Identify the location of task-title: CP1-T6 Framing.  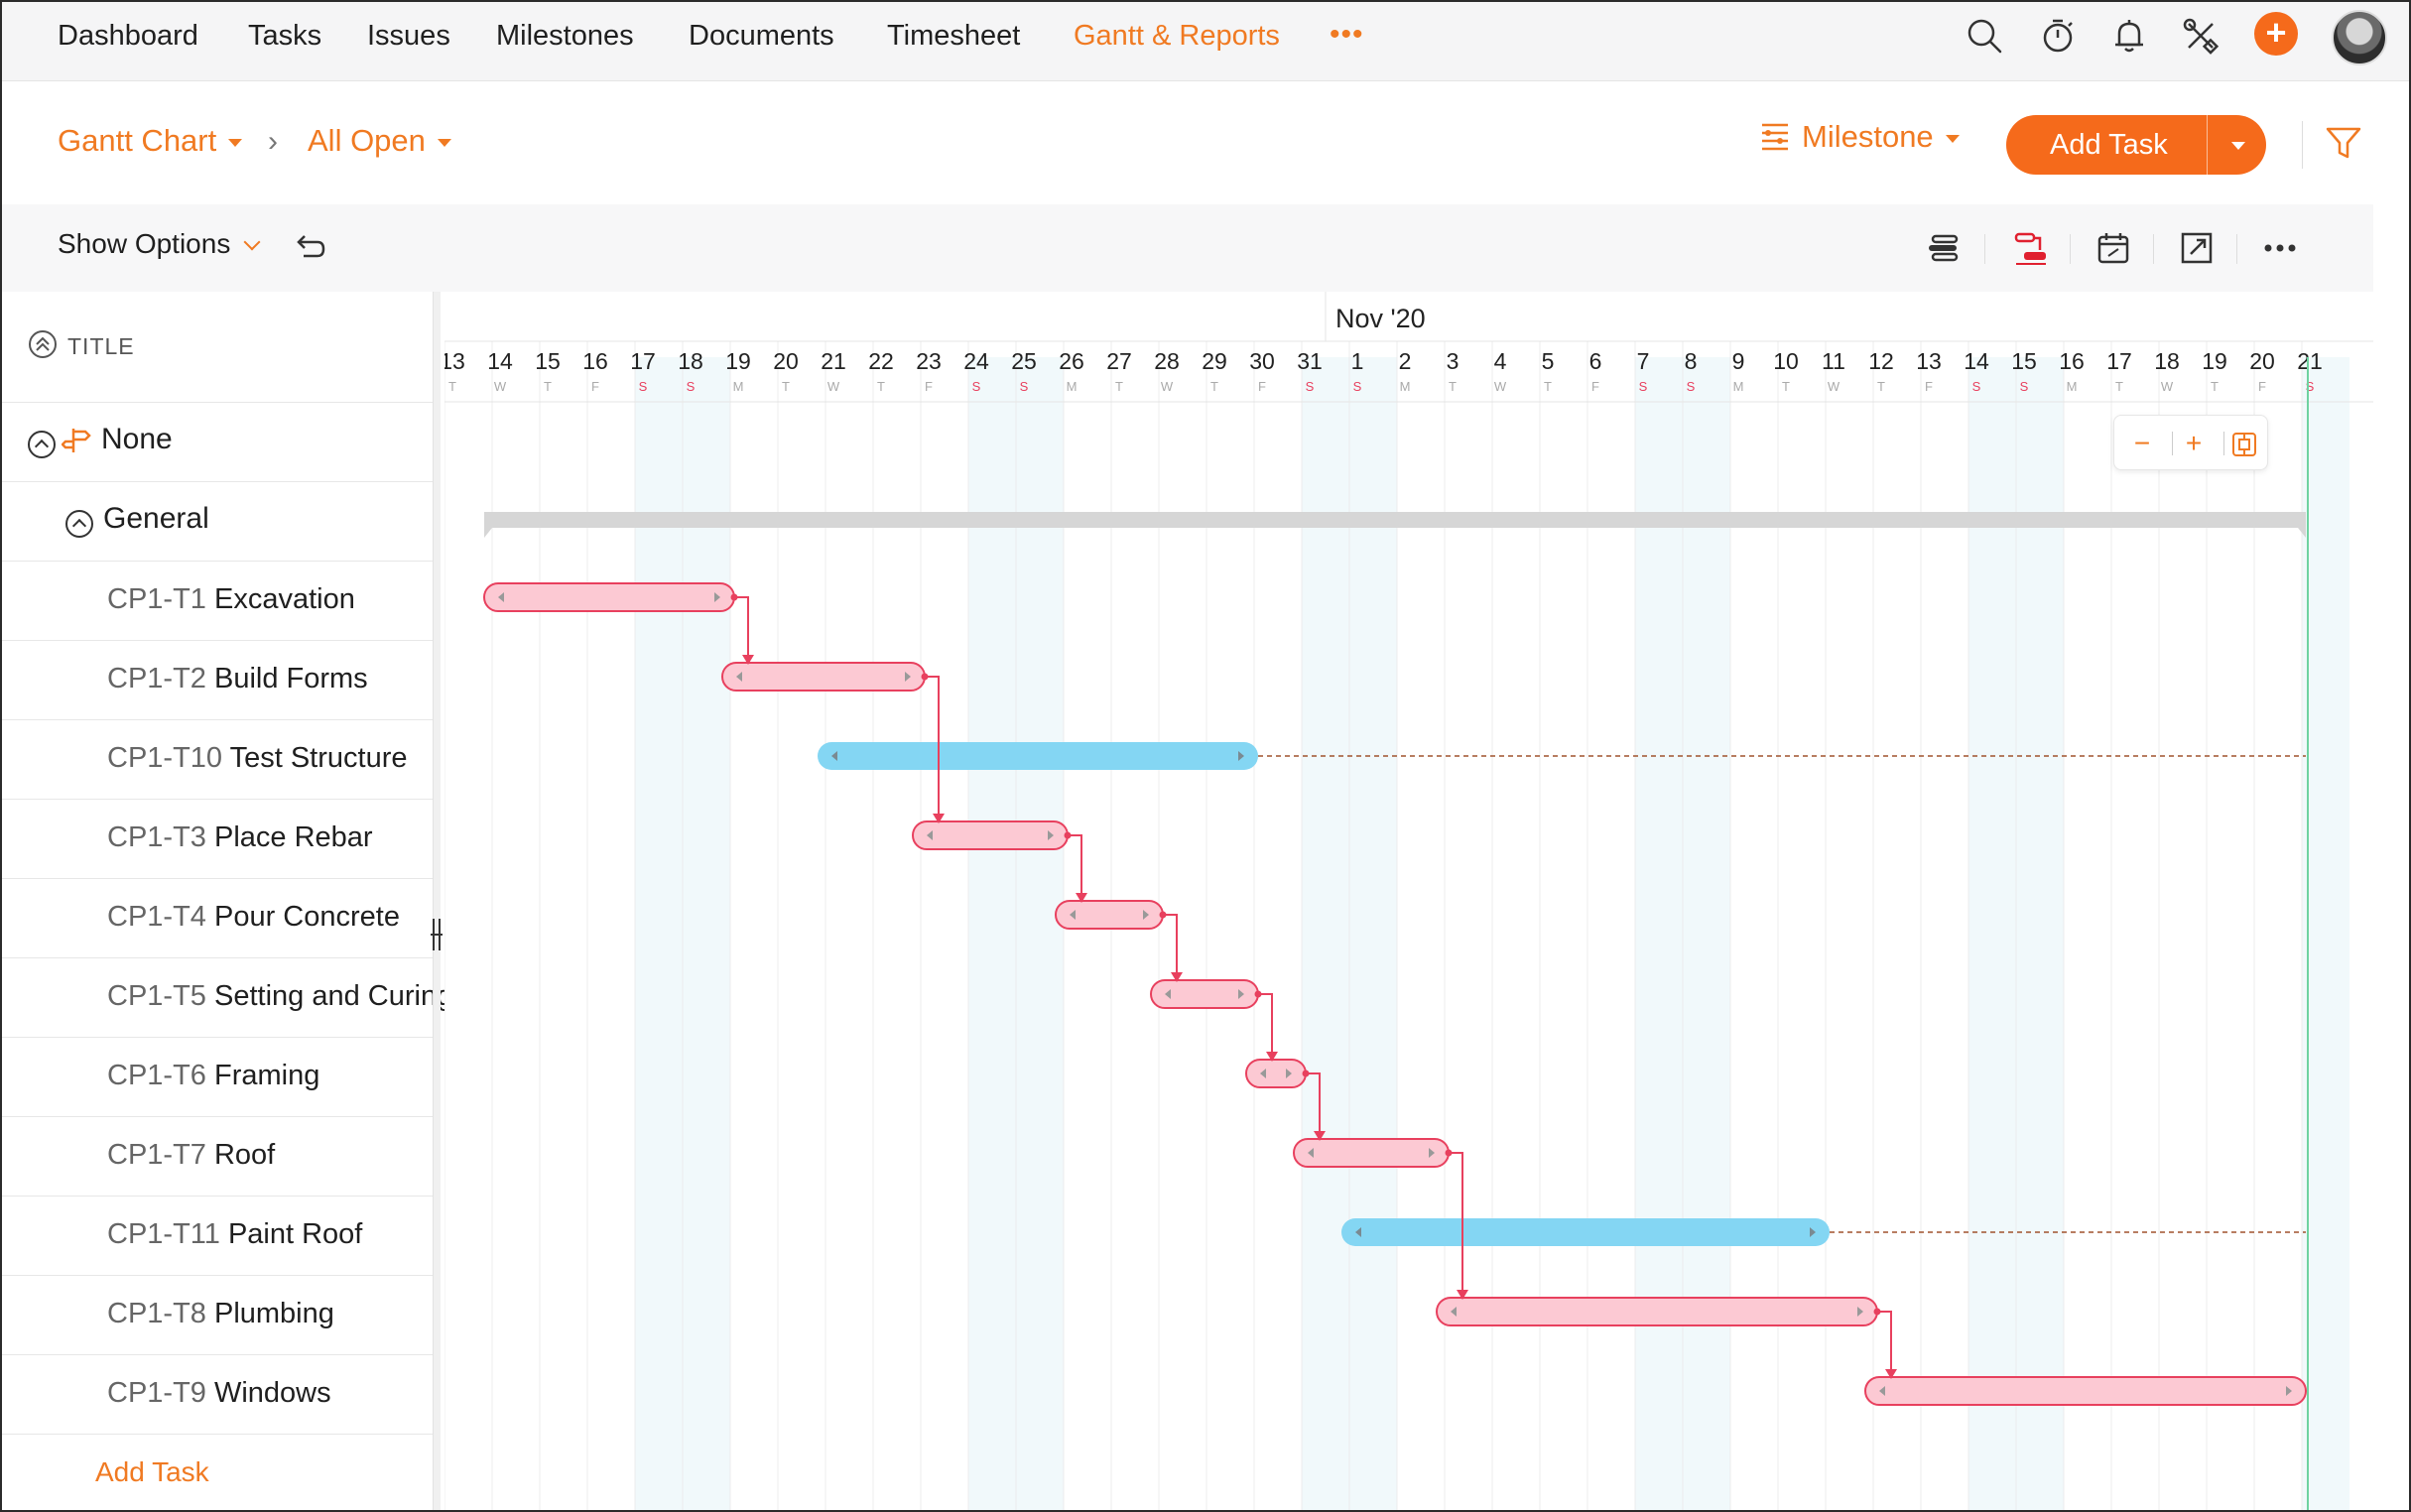
(213, 1076).